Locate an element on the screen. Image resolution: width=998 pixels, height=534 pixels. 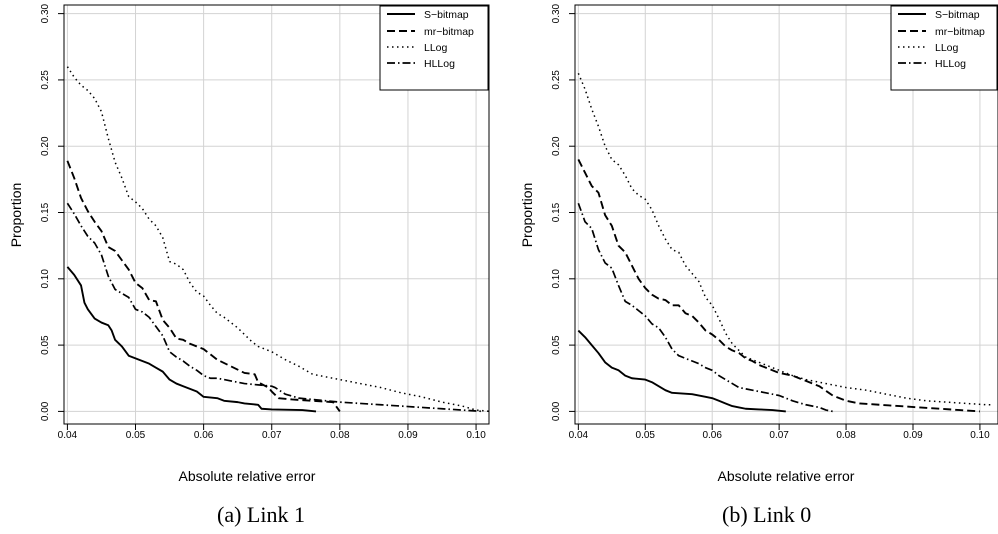
series-line-hllog is located at coordinates (705, 307).